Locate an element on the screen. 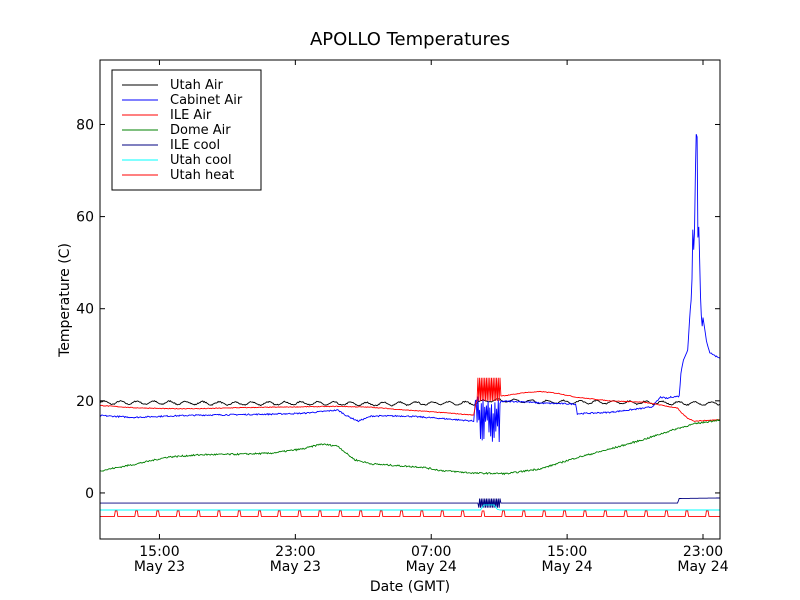 The width and height of the screenshot is (800, 600). legend-label-utah-air: Utah Air is located at coordinates (196, 85).